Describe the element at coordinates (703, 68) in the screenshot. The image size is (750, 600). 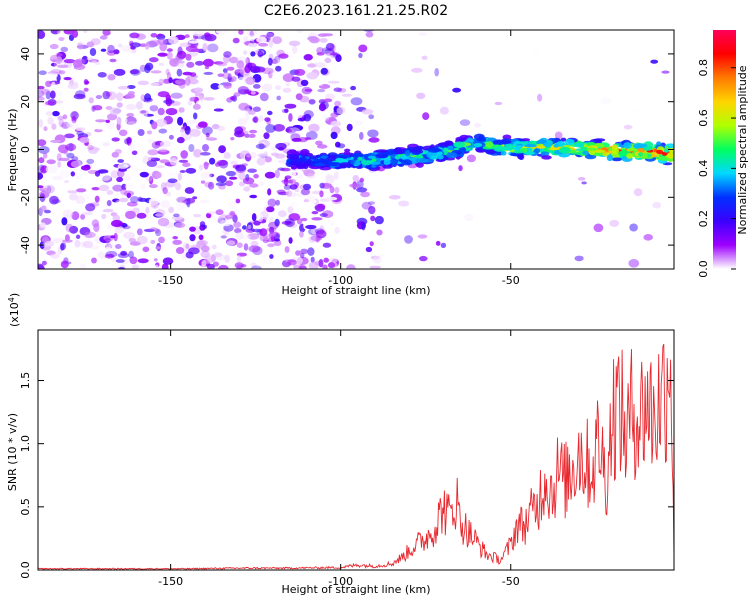
I see `colorbar-tick-label: 0.8` at that location.